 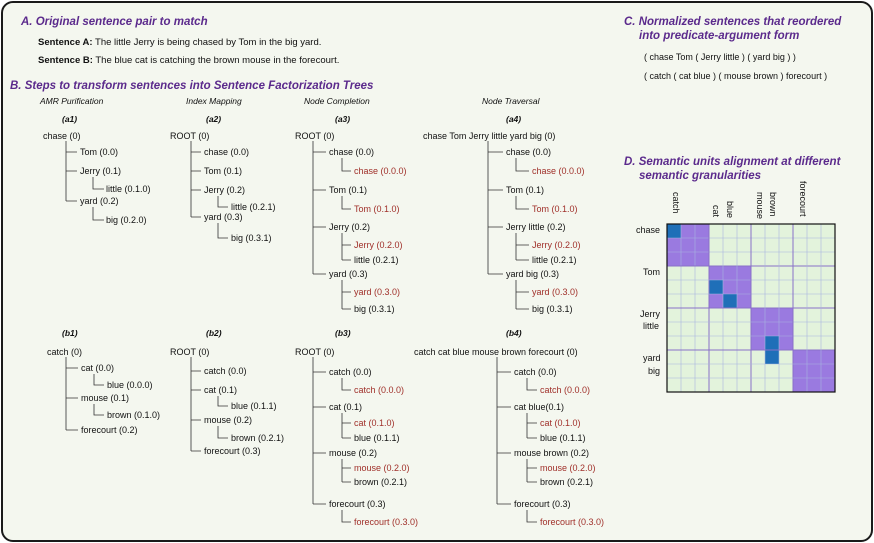 What do you see at coordinates (343, 333) in the screenshot?
I see `panel-label-b3: (b3)` at bounding box center [343, 333].